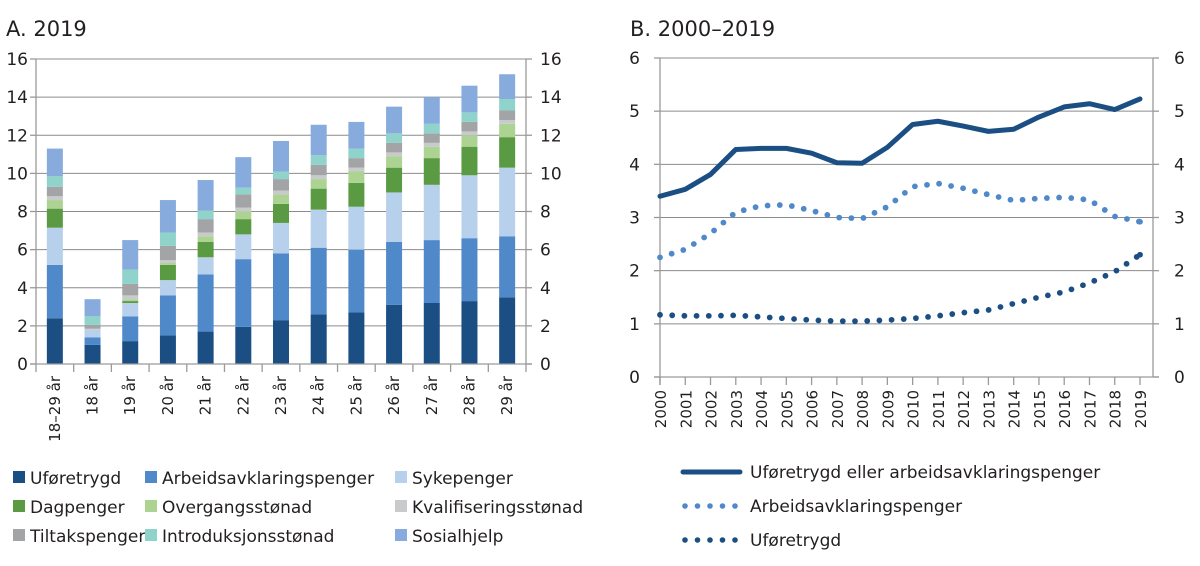  Describe the element at coordinates (22, 213) in the screenshot. I see `y-tick-label-left: 8` at that location.